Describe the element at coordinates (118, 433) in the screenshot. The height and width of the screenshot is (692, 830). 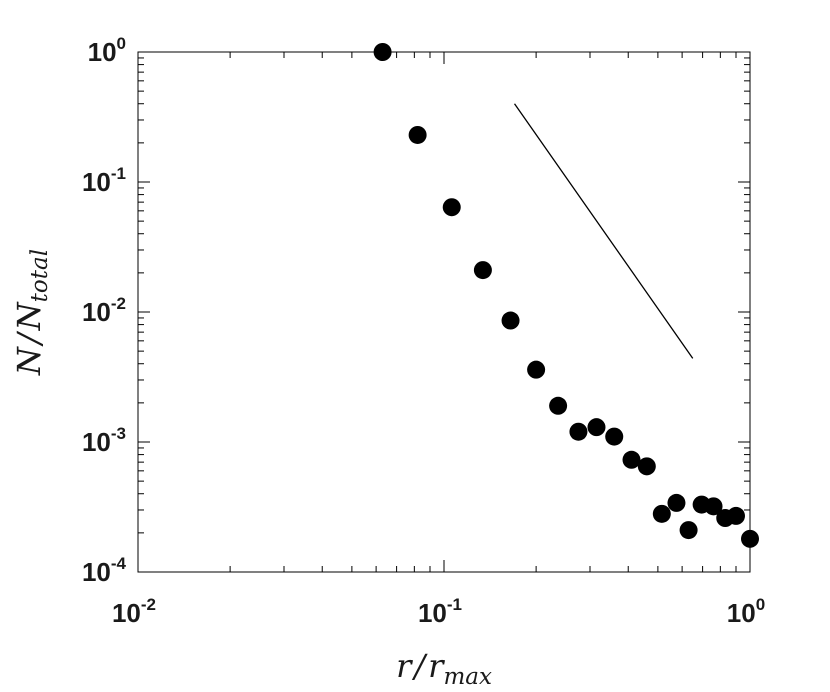
I see `y-tick-label-exponent: -3` at that location.